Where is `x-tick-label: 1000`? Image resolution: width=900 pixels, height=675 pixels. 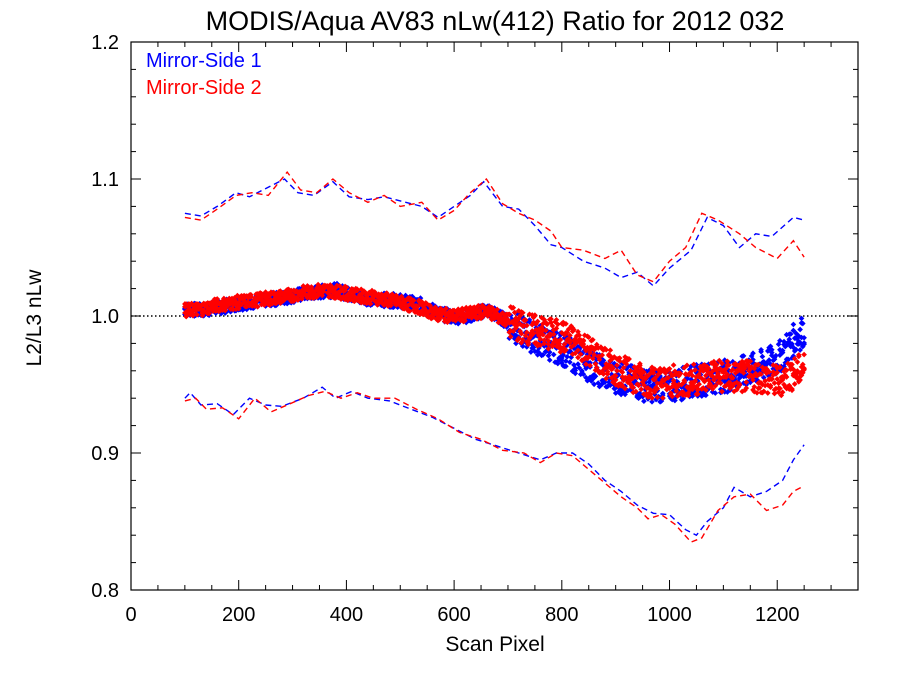
x-tick-label: 1000 is located at coordinates (669, 615).